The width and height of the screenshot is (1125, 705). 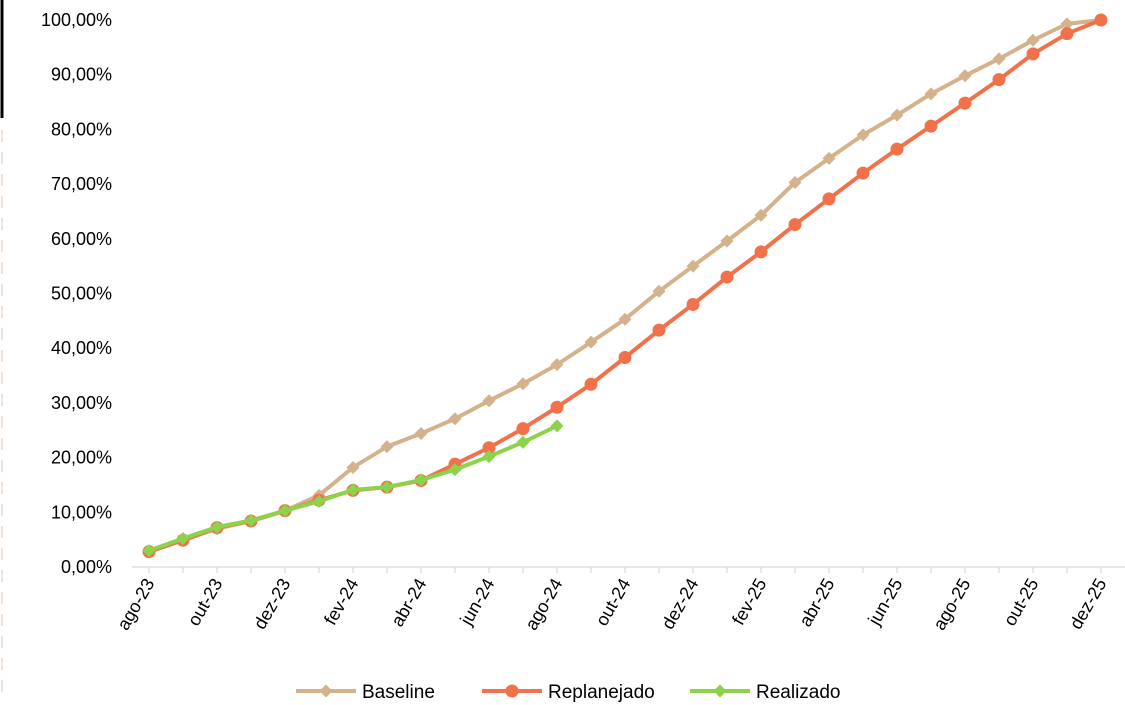 What do you see at coordinates (86, 567) in the screenshot?
I see `y-tick-label: 0,00%` at bounding box center [86, 567].